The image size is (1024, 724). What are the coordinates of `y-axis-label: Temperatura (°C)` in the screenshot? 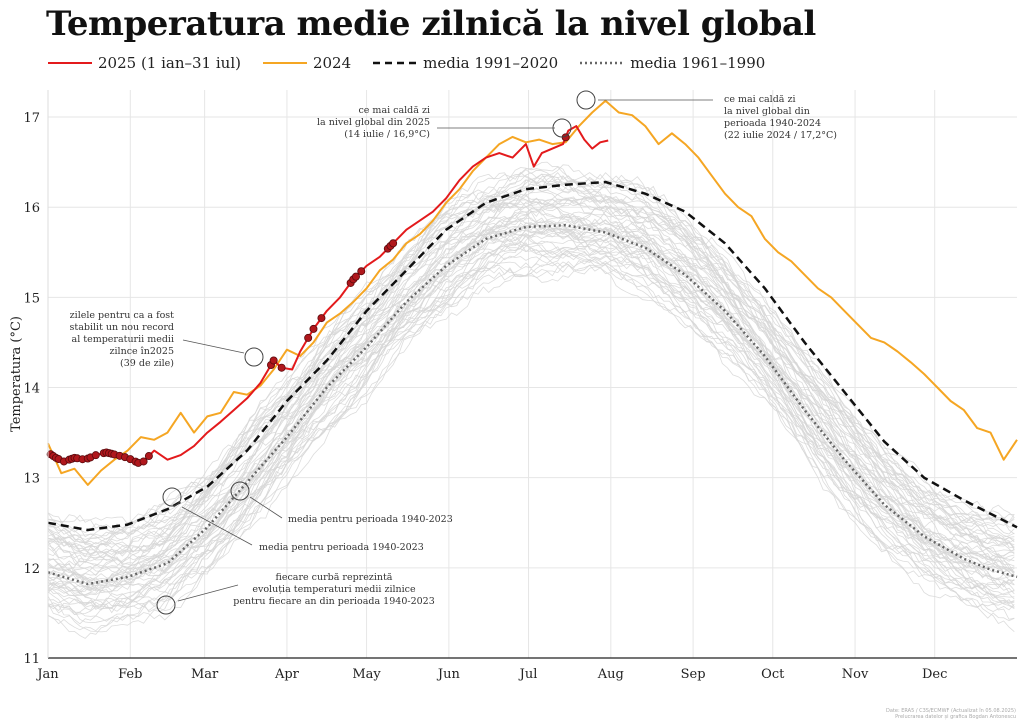 It's located at (16, 374).